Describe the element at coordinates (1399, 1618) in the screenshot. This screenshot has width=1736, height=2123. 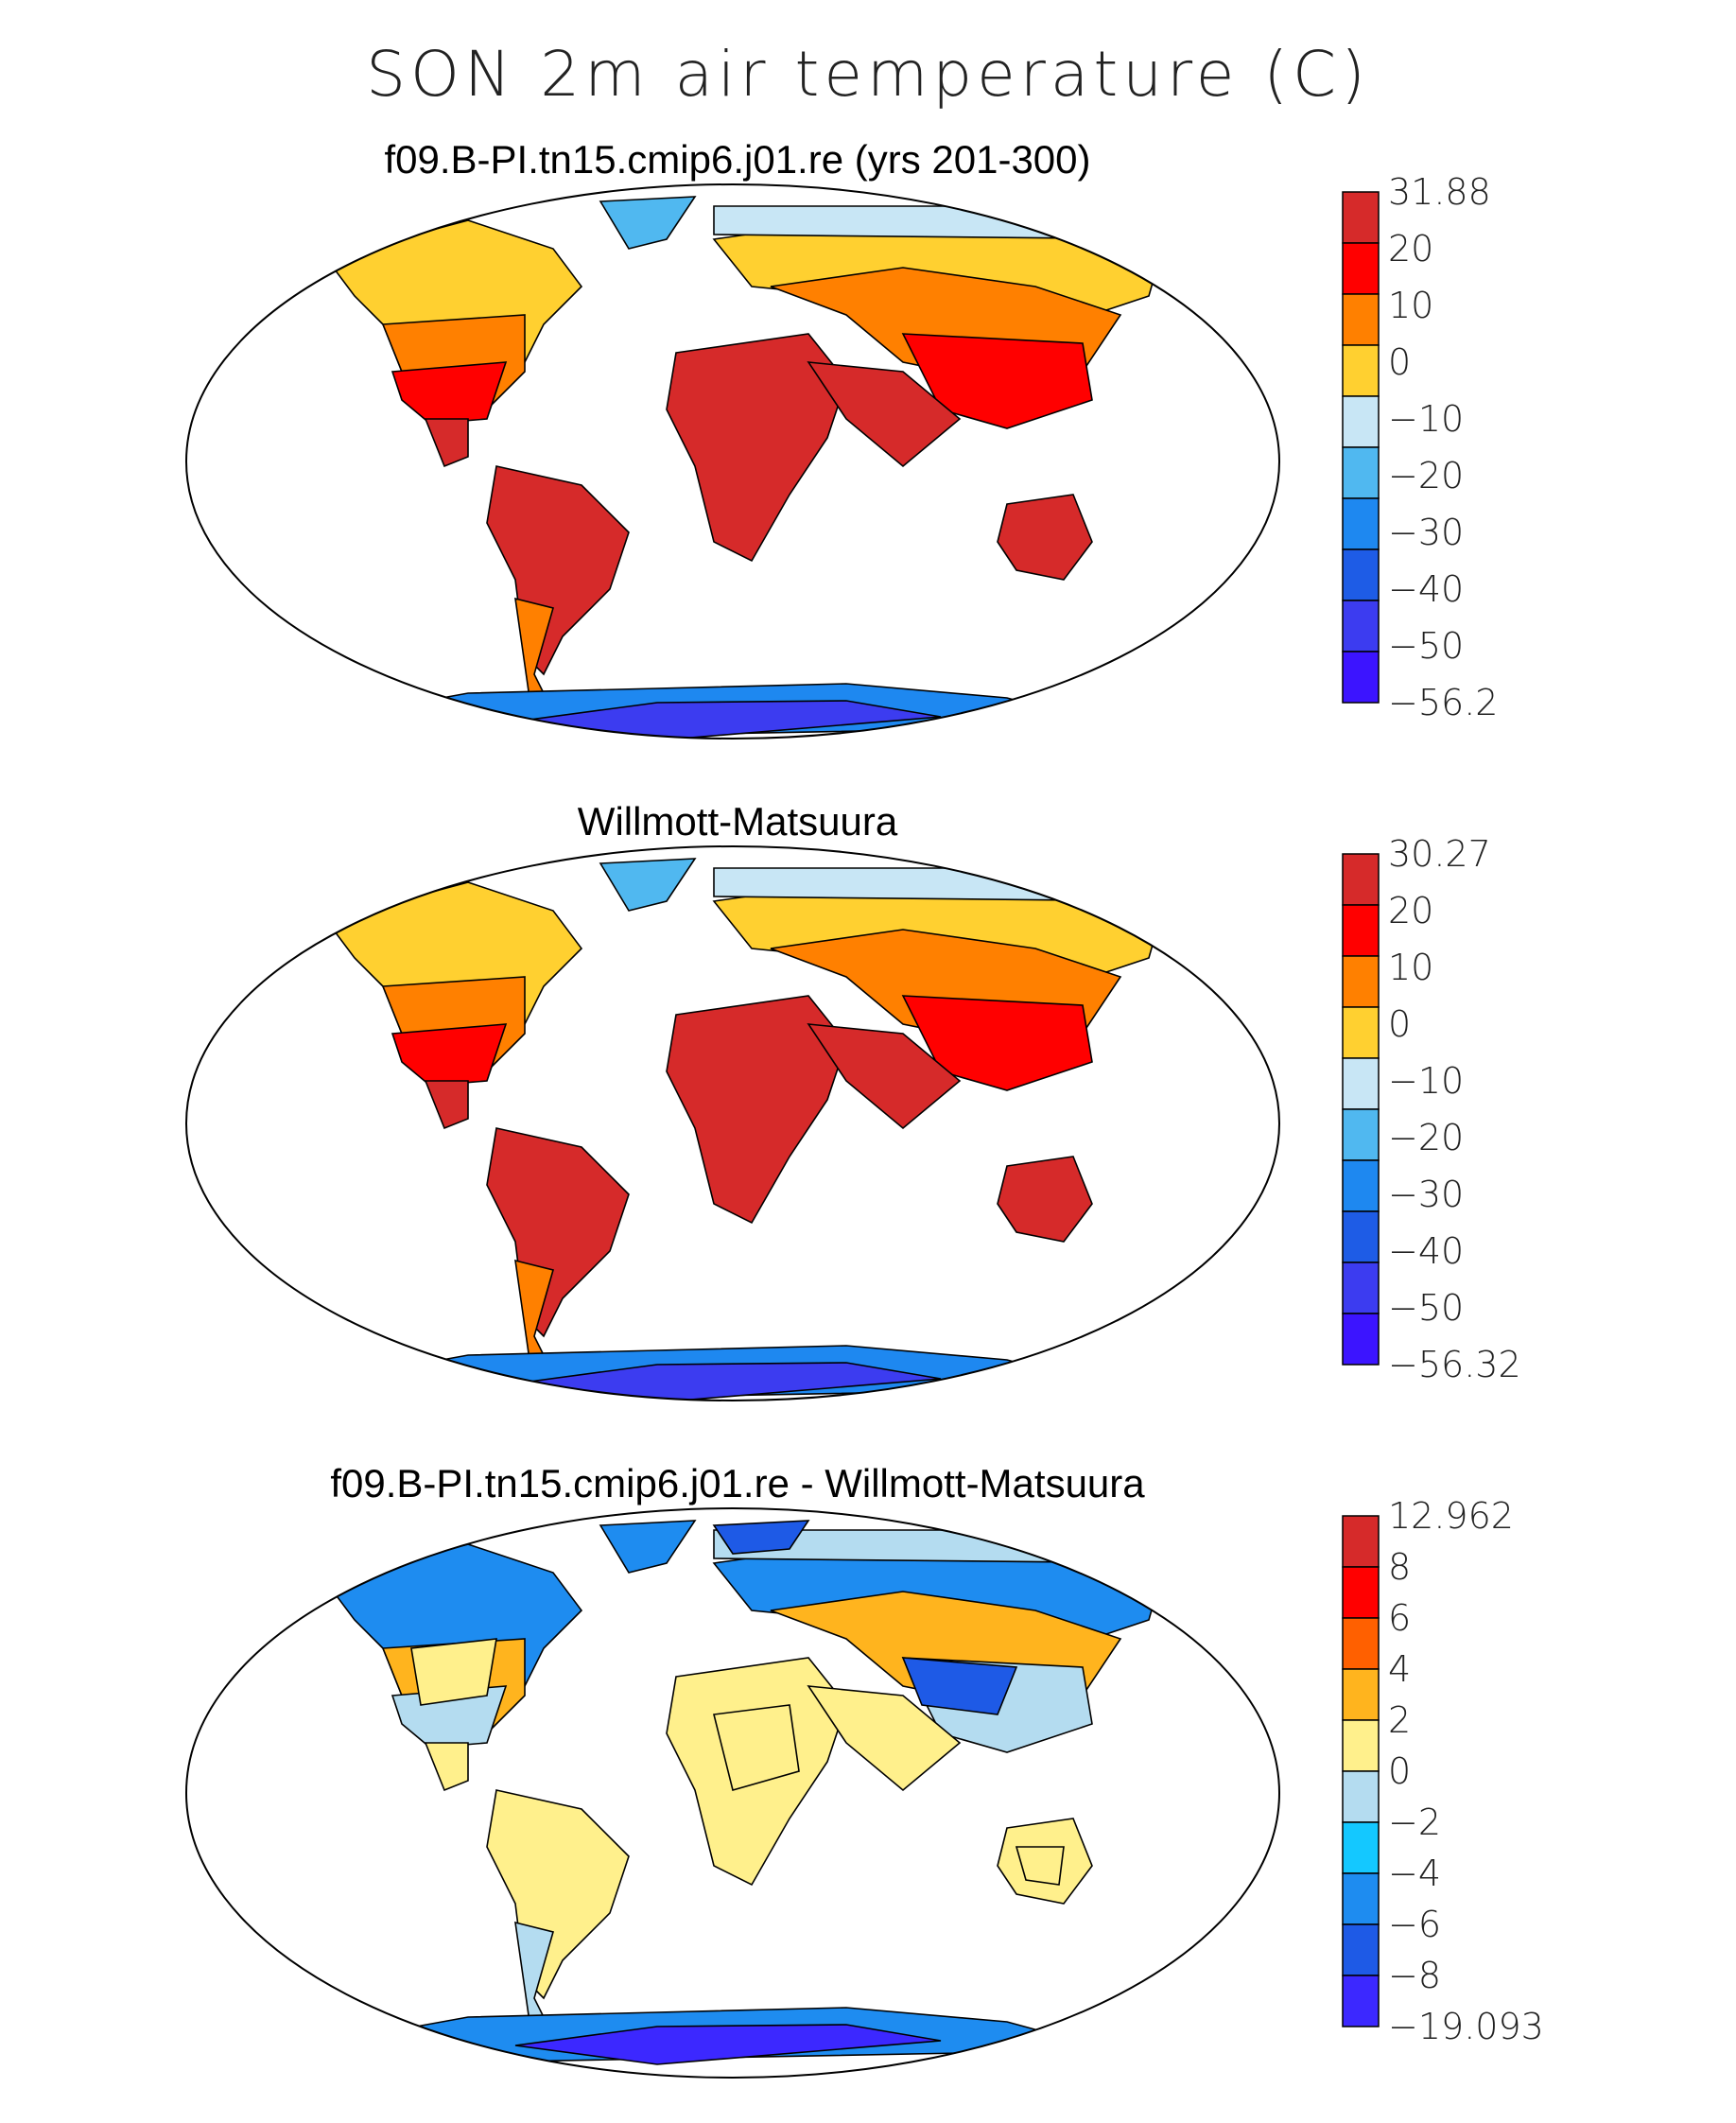
I see `colorbar-label: 6` at that location.